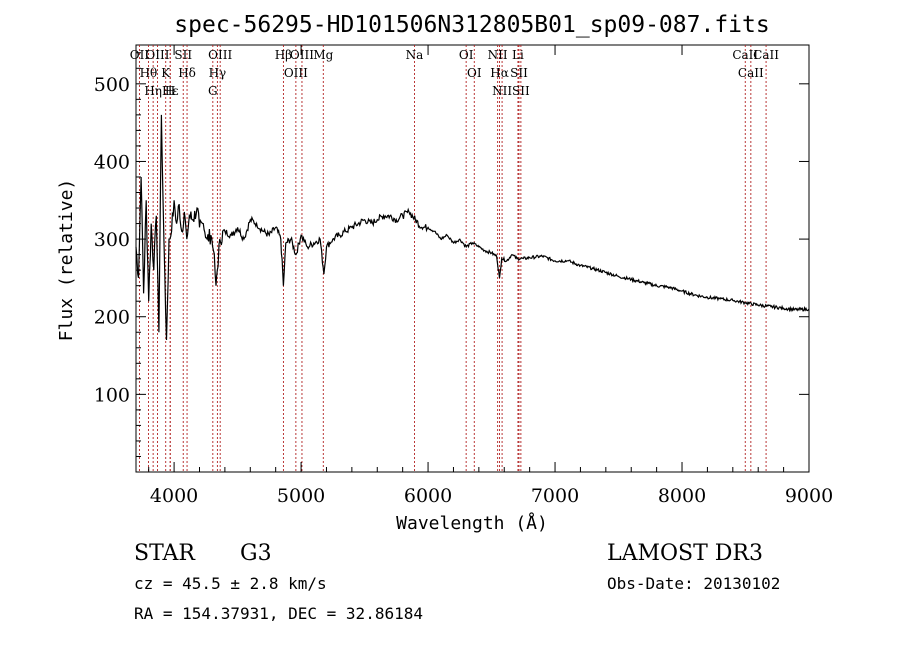 The height and width of the screenshot is (649, 900). Describe the element at coordinates (218, 73) in the screenshot. I see `spectral-line-label: Hγ` at that location.